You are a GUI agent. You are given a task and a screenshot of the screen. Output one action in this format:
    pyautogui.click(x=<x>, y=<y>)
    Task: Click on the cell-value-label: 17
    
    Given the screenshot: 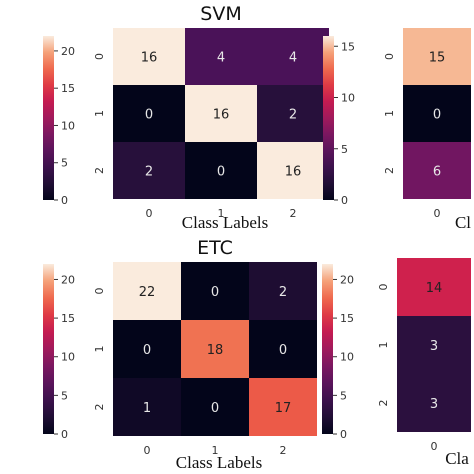 What is the action you would take?
    pyautogui.click(x=283, y=408)
    